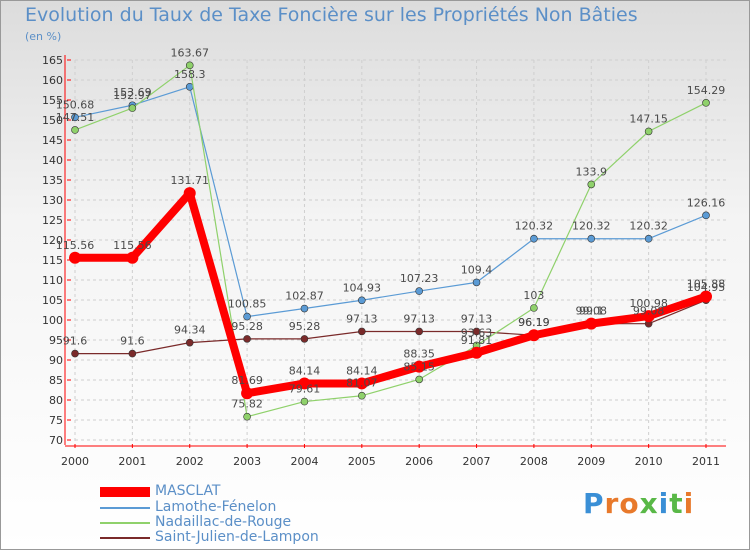 This screenshot has width=750, height=550. I want to click on data-label-nadaillac-de-rouge-2006: 85.15, so click(419, 366).